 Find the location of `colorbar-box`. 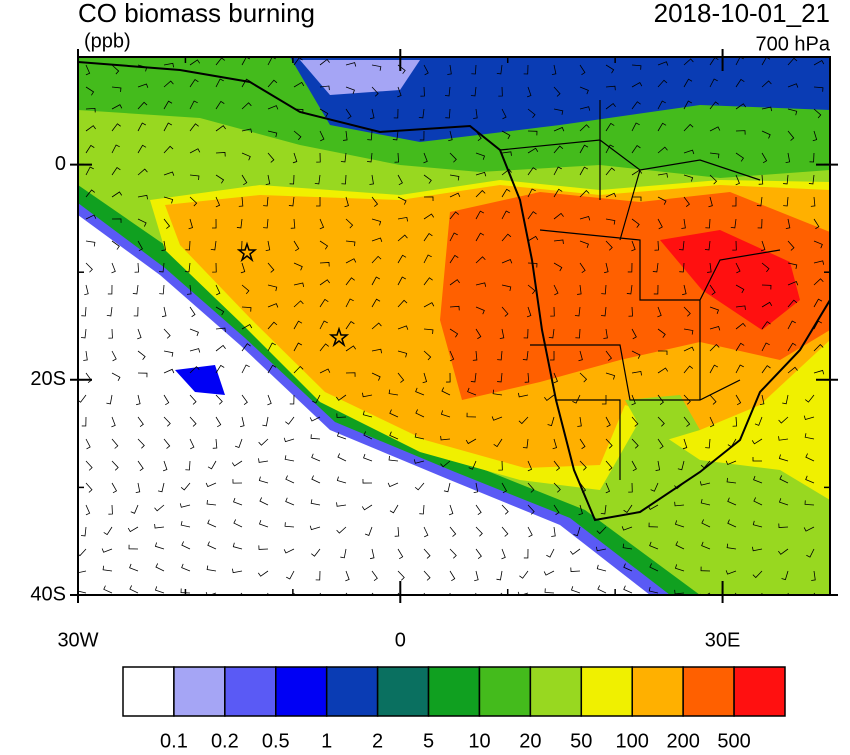

colorbar-box is located at coordinates (708, 691).